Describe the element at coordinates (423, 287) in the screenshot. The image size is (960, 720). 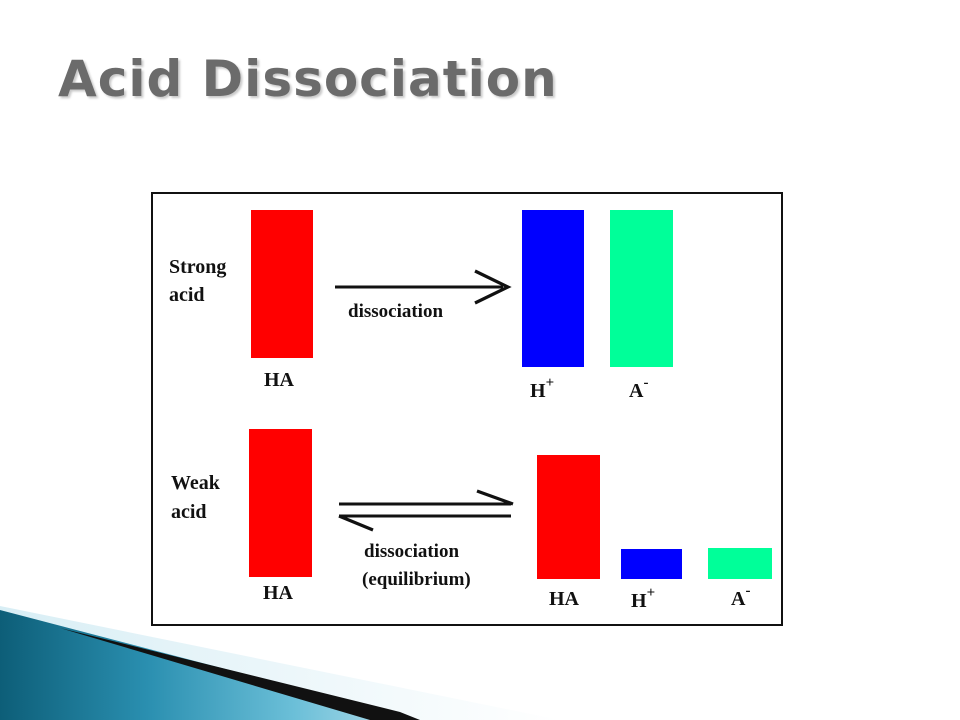
I see `strong-dissociation-arrow` at that location.